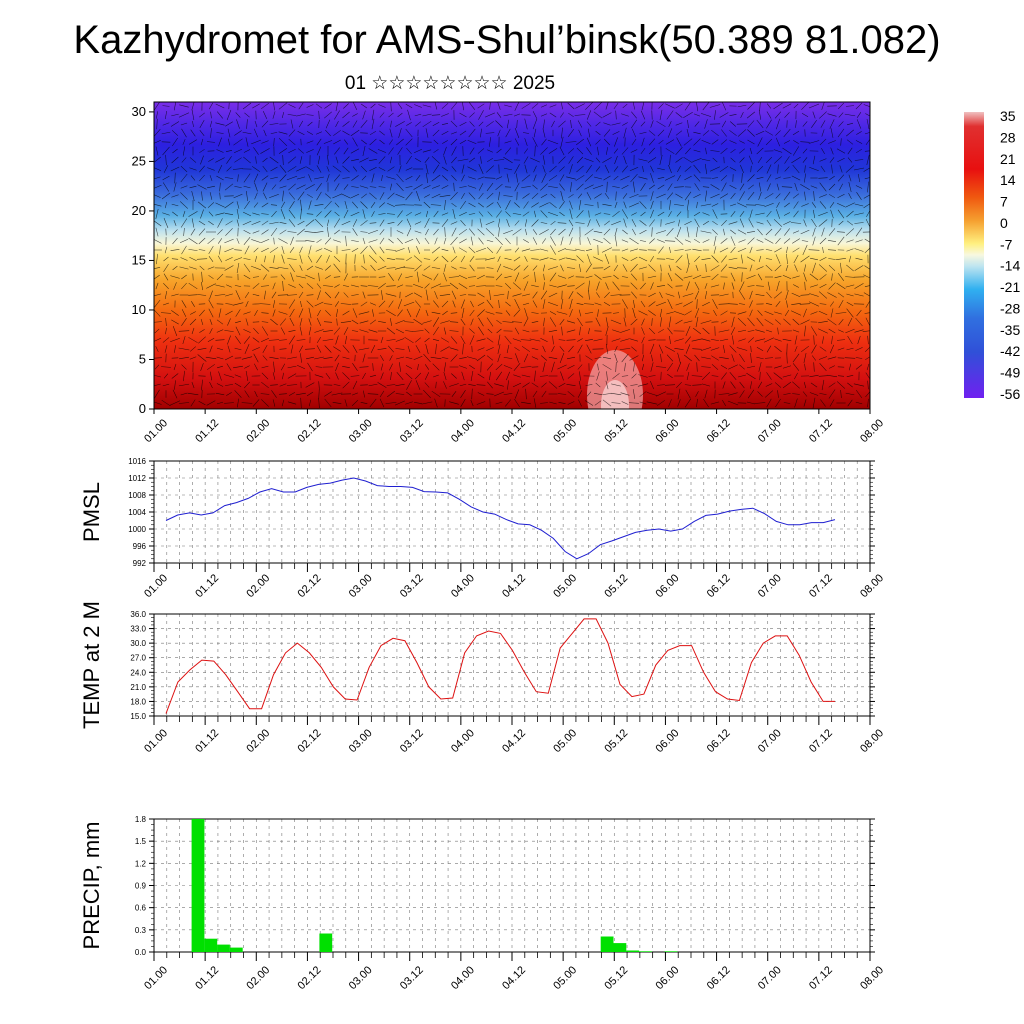 The image size is (1024, 1024). I want to click on y-axis-label: PRECIP, mm, so click(91, 886).